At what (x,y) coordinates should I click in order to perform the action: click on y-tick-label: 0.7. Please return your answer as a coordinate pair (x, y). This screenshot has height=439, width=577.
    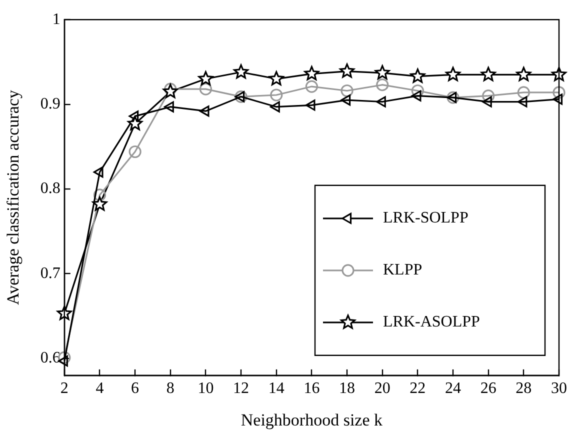
    Looking at the image, I should click on (50, 273).